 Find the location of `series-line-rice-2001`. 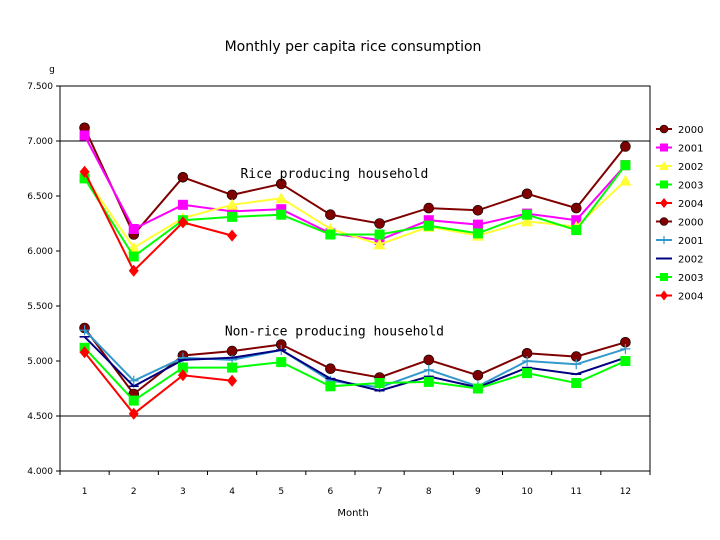

series-line-rice-2001 is located at coordinates (355, 188).